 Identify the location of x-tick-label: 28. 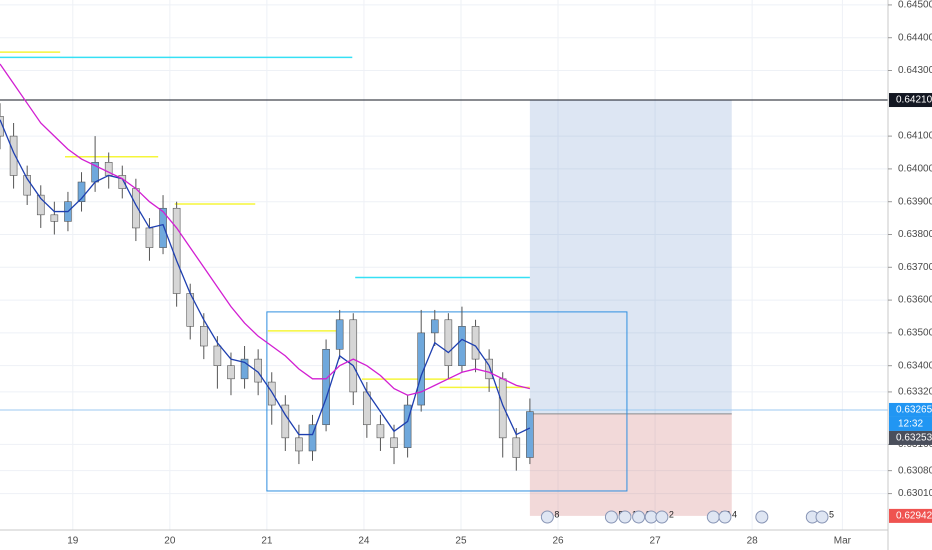
(753, 541).